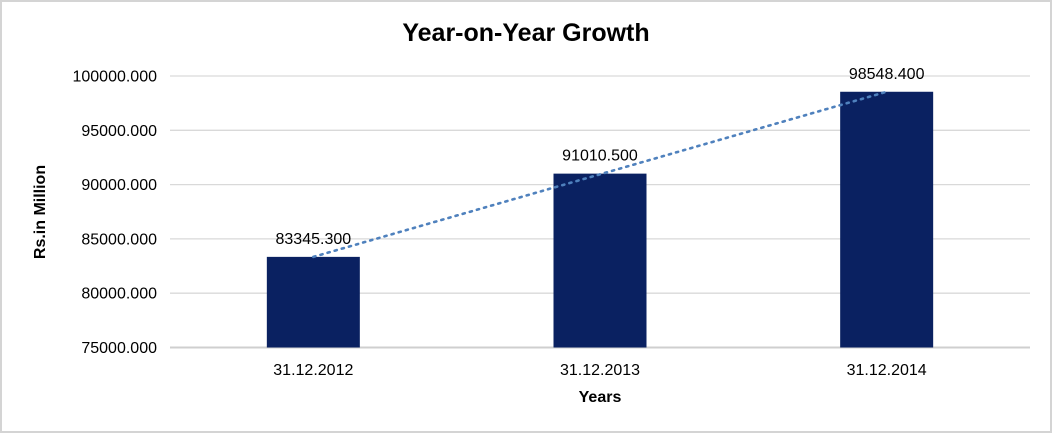 The height and width of the screenshot is (433, 1052). I want to click on x-category-label: 31.12.2013, so click(600, 370).